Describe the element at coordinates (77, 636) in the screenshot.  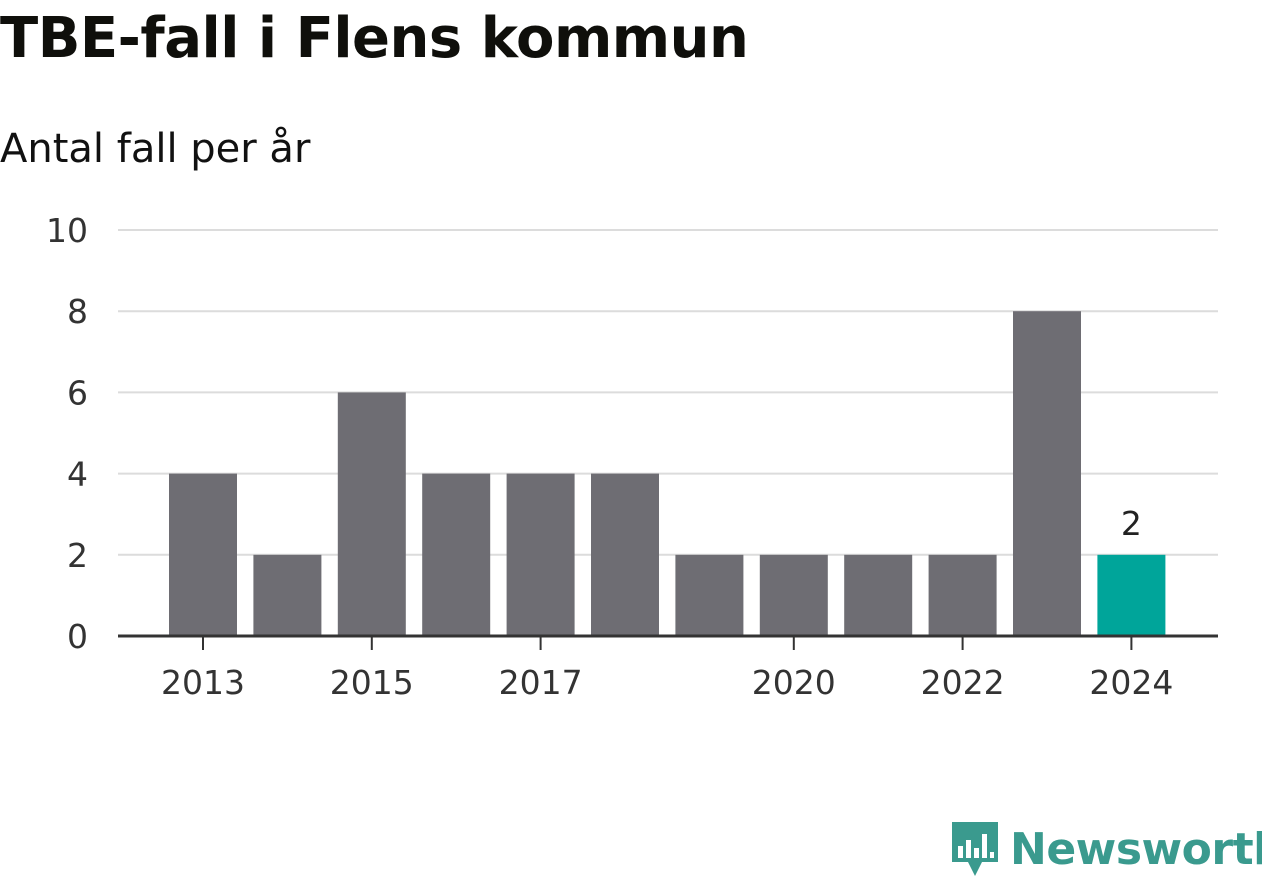
I see `y-tick-label: 0` at that location.